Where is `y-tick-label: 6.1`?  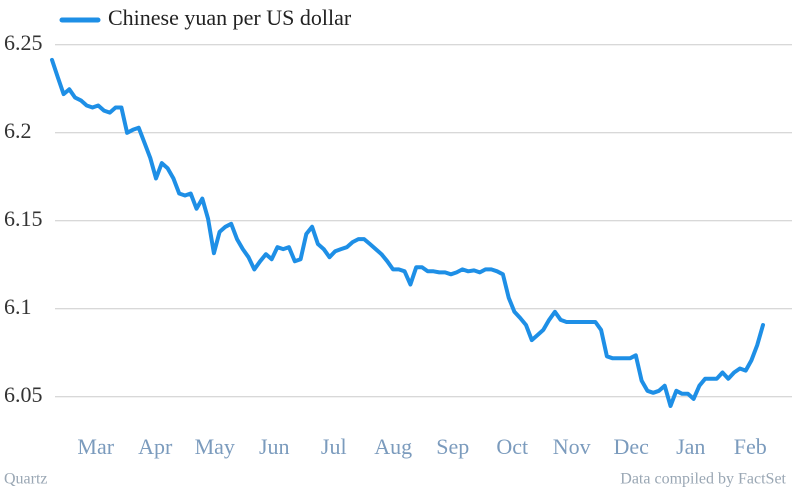 y-tick-label: 6.1 is located at coordinates (18, 306).